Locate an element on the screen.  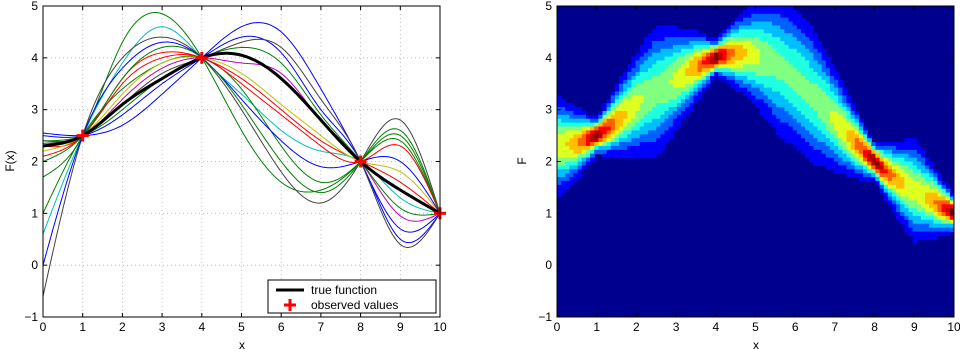
left-x-tick-label: 3 is located at coordinates (162, 327).